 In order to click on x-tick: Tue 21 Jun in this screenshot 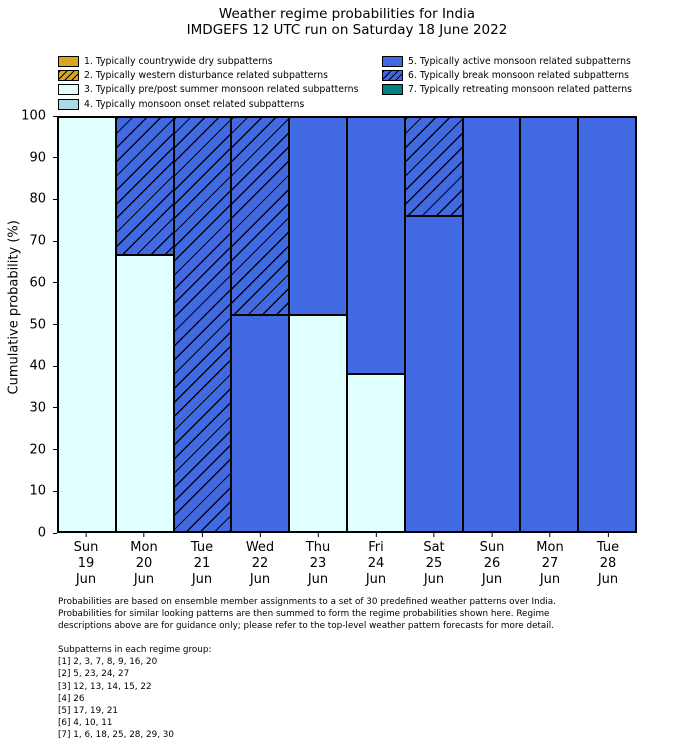, I will do `click(202, 560)`.